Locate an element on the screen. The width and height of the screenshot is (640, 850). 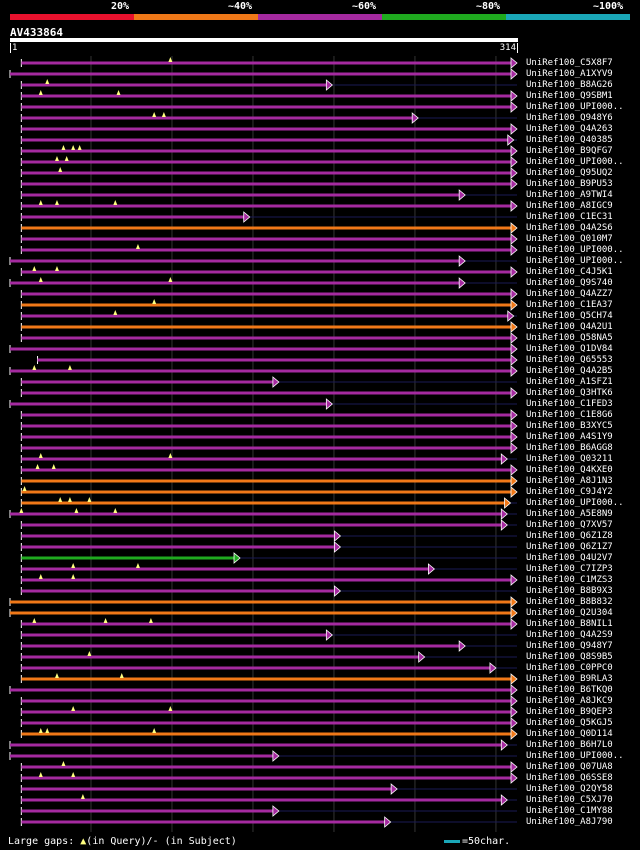
hit-label: UniRef100_A5E8N9 is located at coordinates (569, 514).